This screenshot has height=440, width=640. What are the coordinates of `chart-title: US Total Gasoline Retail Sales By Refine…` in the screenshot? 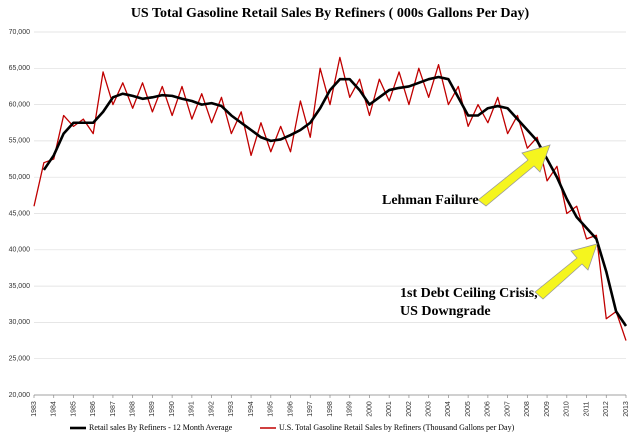 It's located at (330, 13).